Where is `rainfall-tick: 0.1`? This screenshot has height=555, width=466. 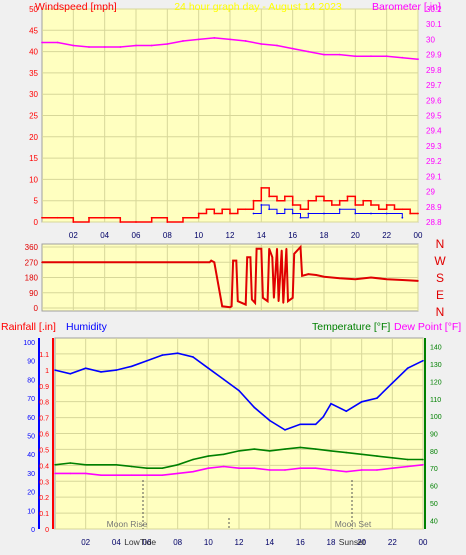 rainfall-tick: 0.1 is located at coordinates (44, 514).